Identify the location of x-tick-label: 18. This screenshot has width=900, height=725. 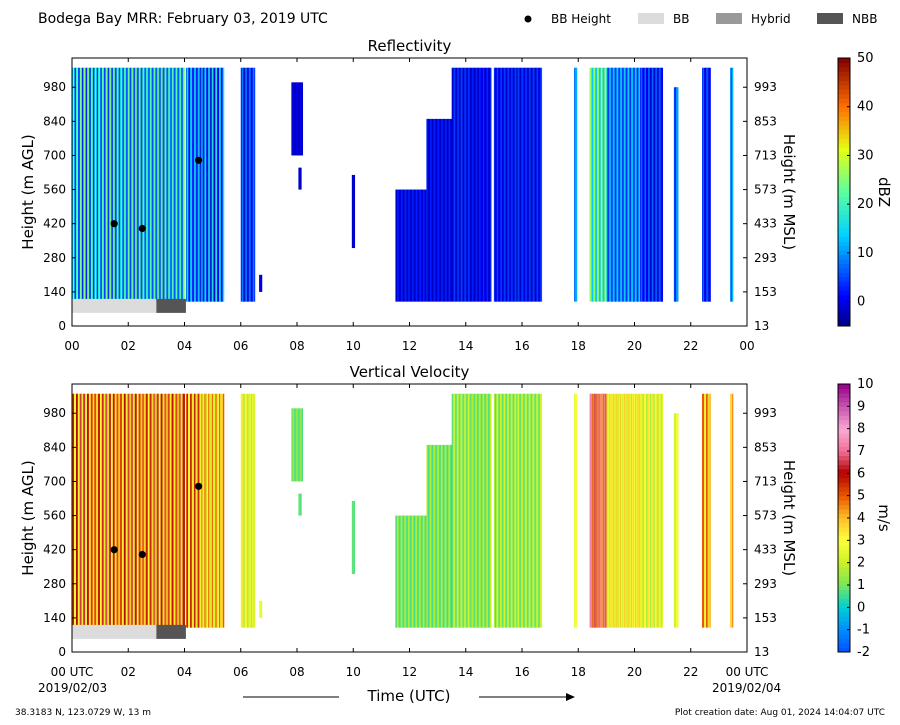
(578, 346).